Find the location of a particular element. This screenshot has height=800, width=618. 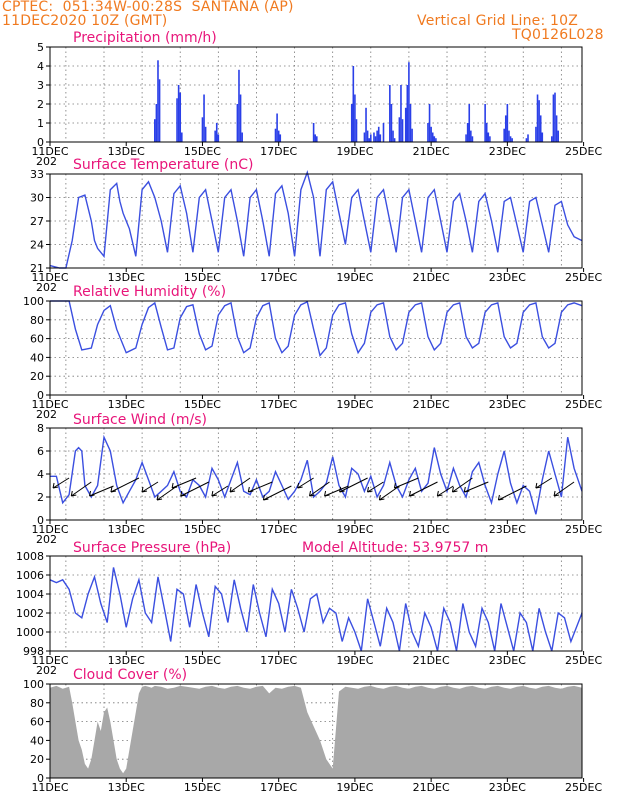

temp-panel-title: Surface Temperature (nC) is located at coordinates (163, 165).